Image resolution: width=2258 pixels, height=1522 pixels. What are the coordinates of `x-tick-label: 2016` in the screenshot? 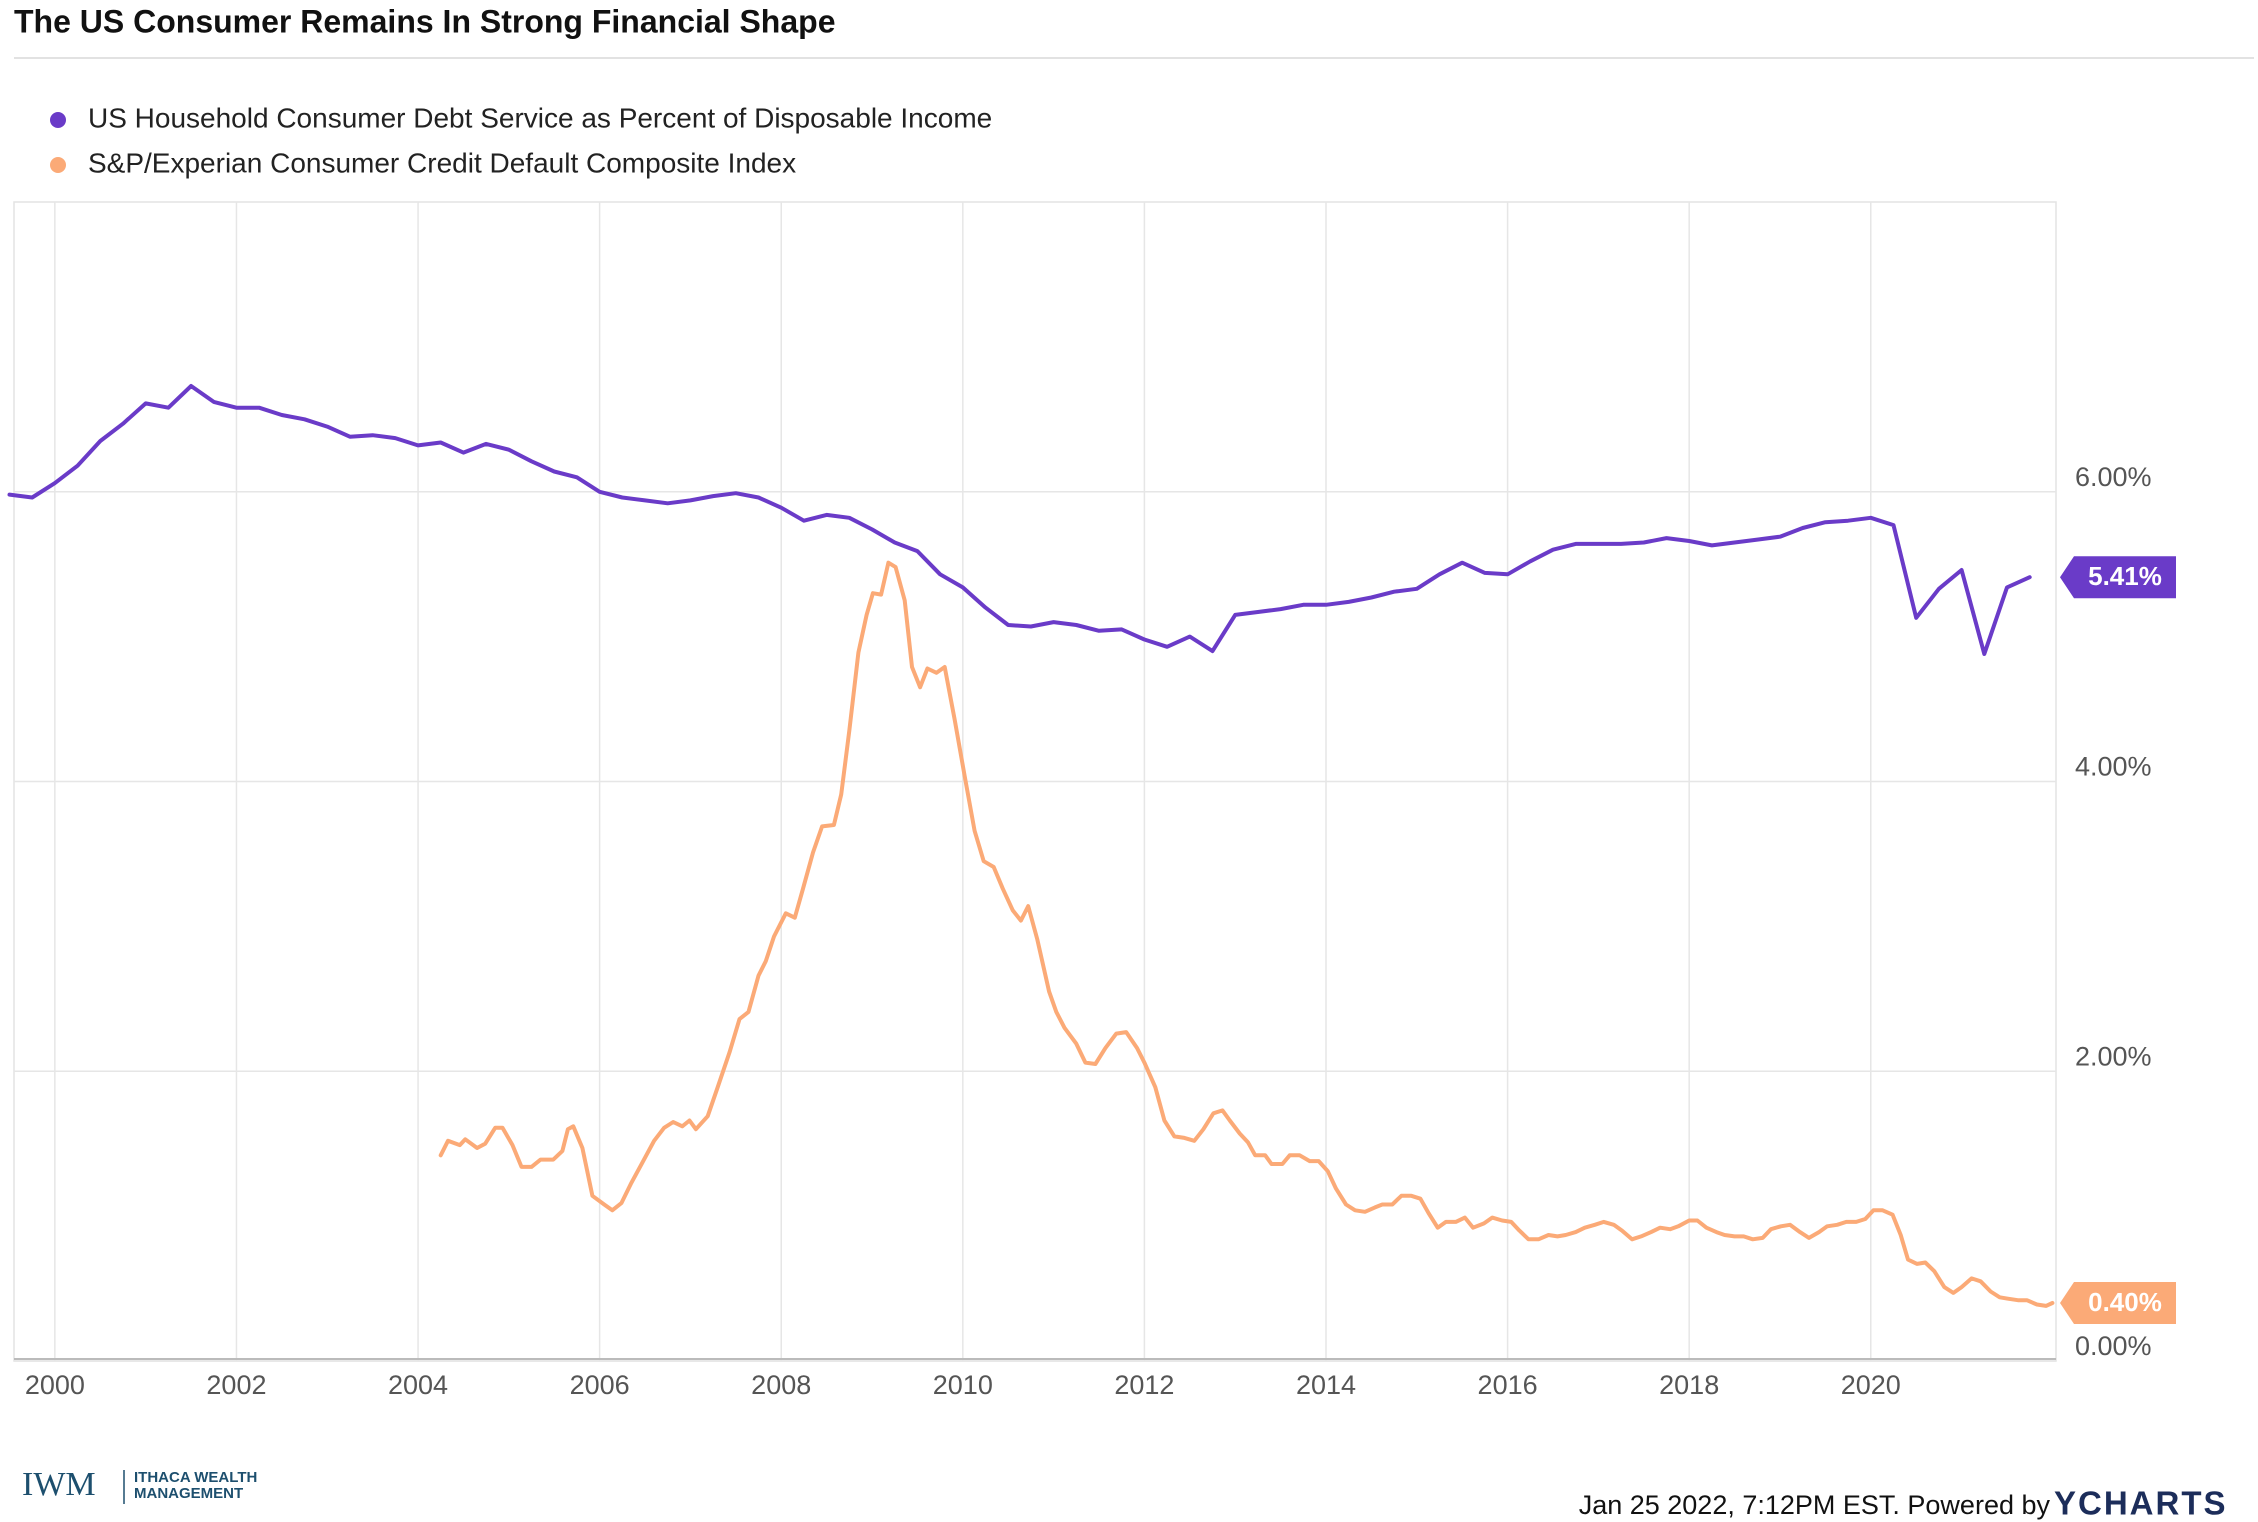 It's located at (1508, 1385).